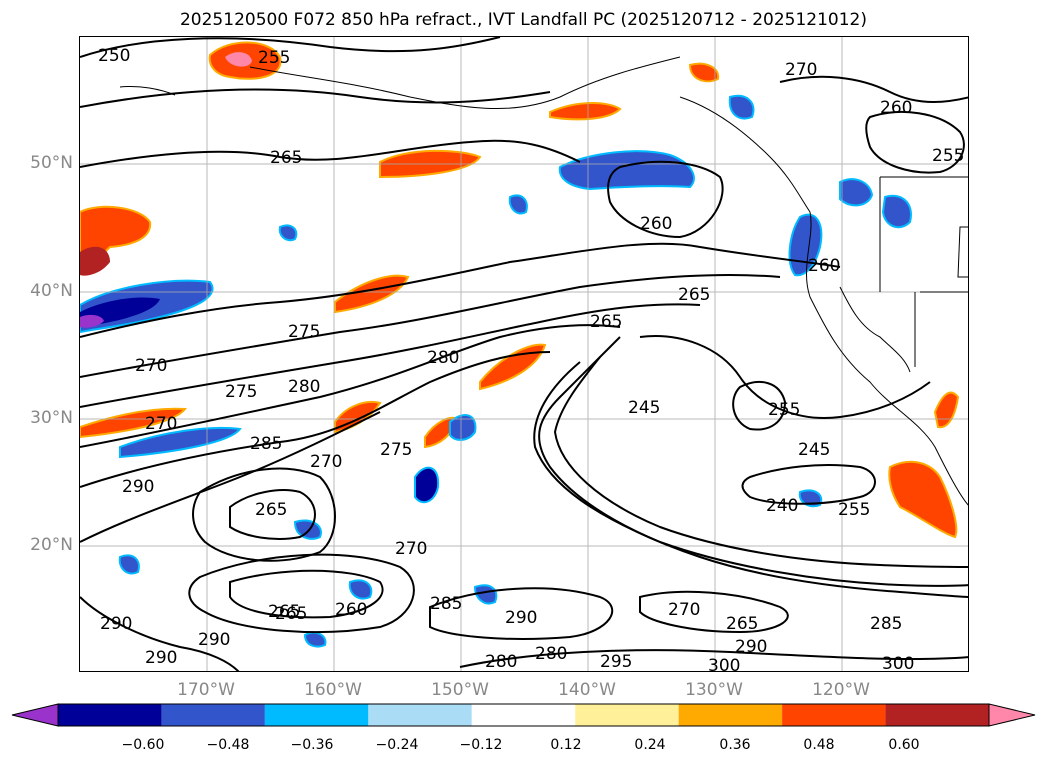 This screenshot has width=1047, height=765. Describe the element at coordinates (644, 408) in the screenshot. I see `contour-label: 245` at that location.